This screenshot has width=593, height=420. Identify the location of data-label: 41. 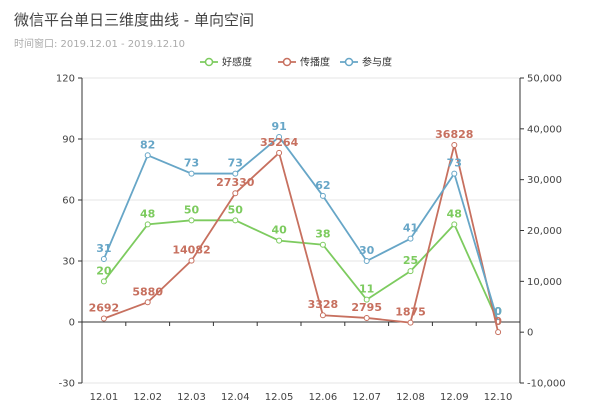
(410, 228).